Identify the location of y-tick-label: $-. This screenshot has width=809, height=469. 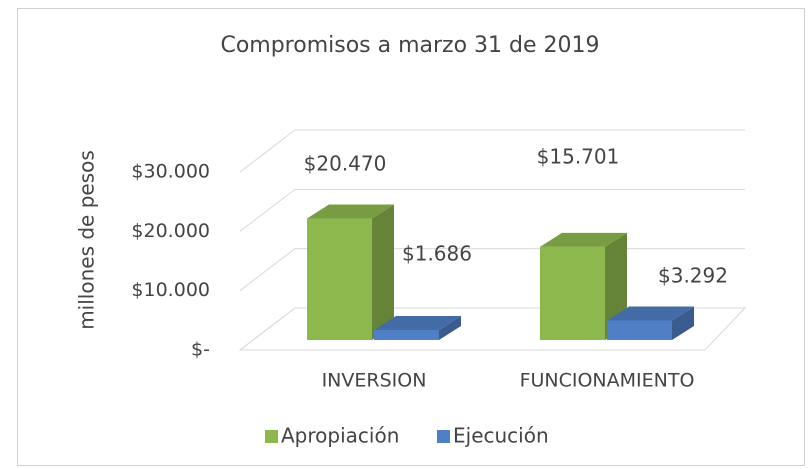
(200, 350).